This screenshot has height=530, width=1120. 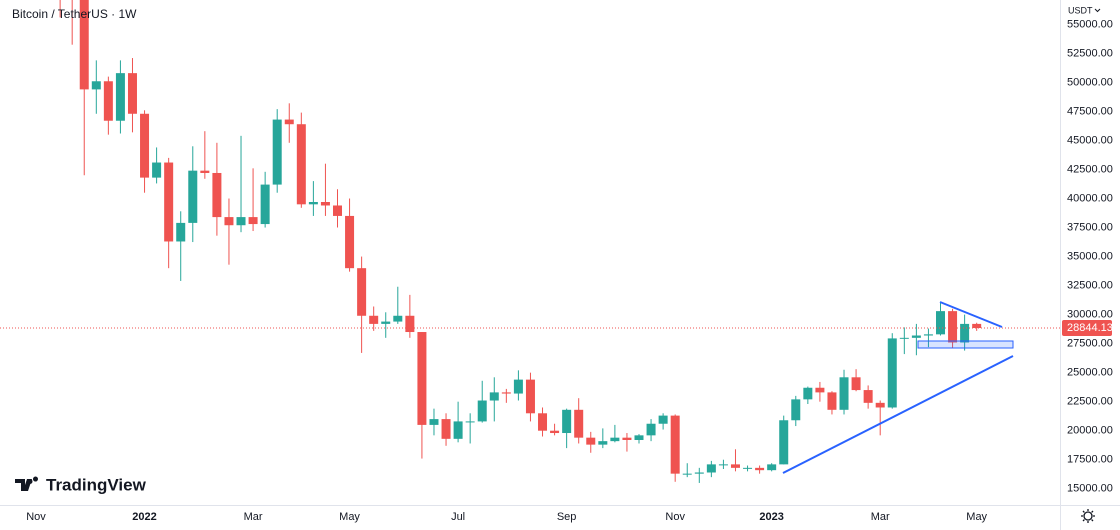 I want to click on y-tick-label: 35000.00, so click(x=1090, y=256).